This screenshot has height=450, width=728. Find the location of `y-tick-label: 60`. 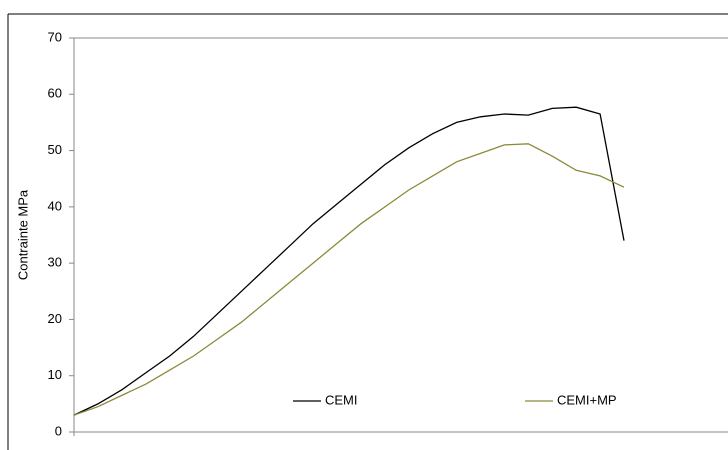

y-tick-label: 60 is located at coordinates (55, 93).